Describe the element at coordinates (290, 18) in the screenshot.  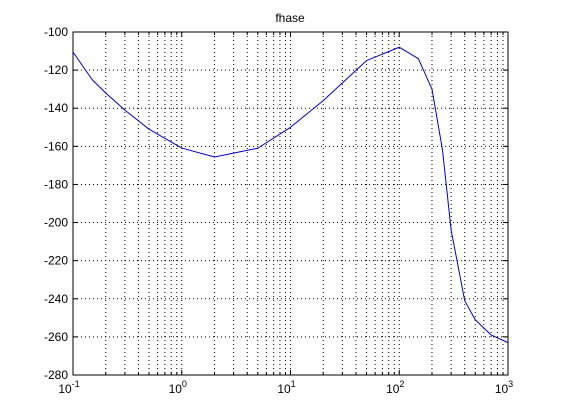
I see `chart-title: fhase` at that location.